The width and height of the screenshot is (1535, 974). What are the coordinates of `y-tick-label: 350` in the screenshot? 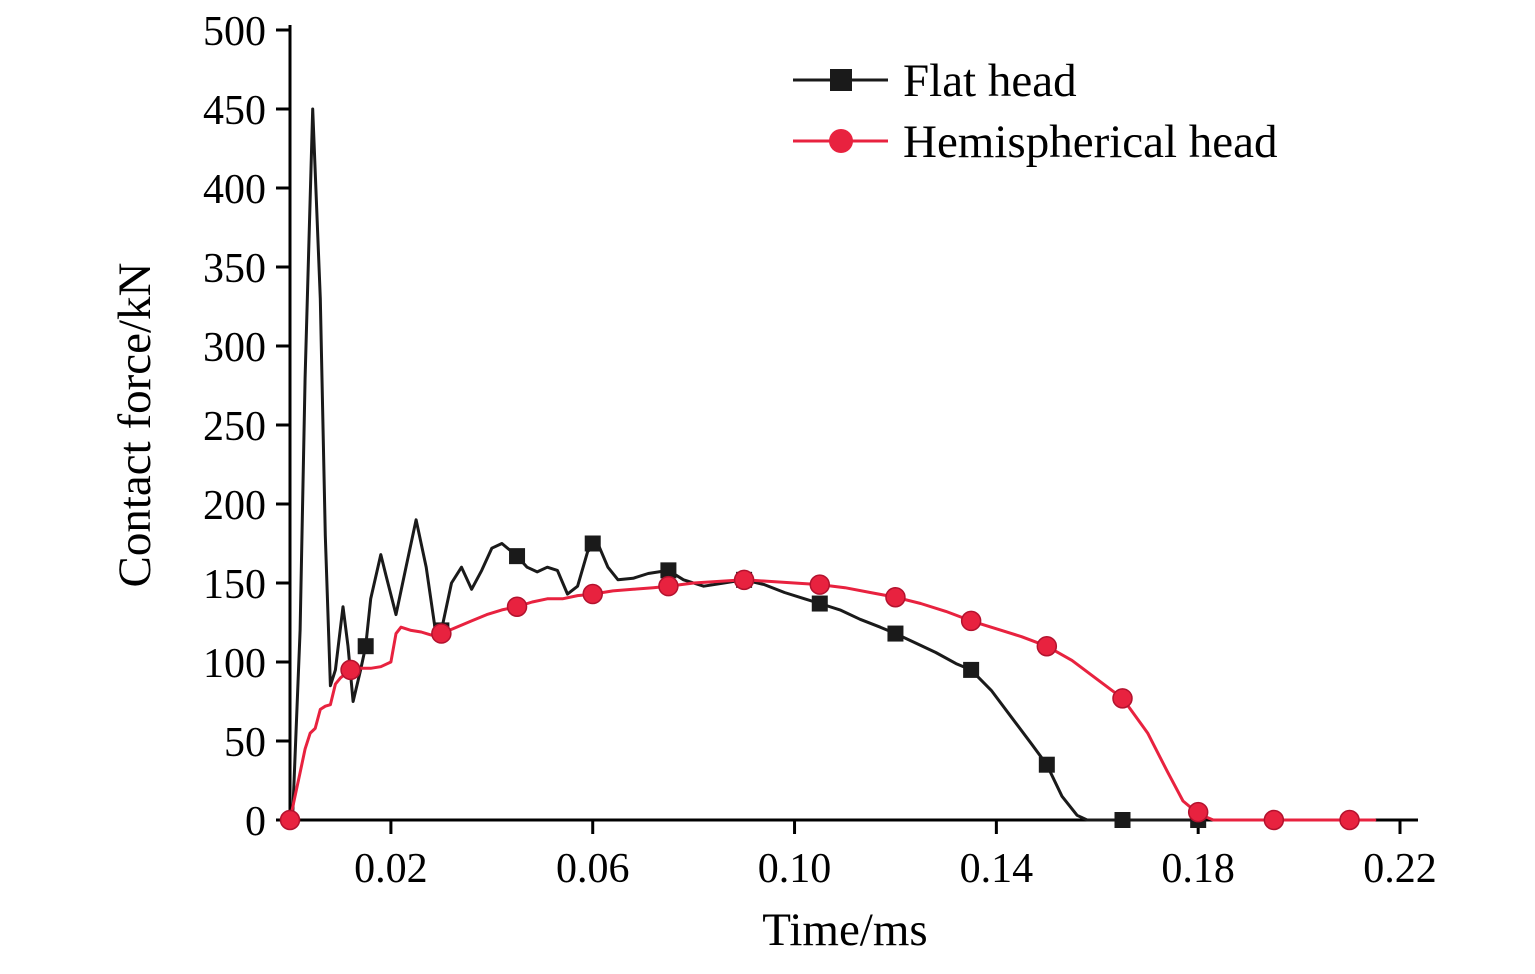 It's located at (234, 269).